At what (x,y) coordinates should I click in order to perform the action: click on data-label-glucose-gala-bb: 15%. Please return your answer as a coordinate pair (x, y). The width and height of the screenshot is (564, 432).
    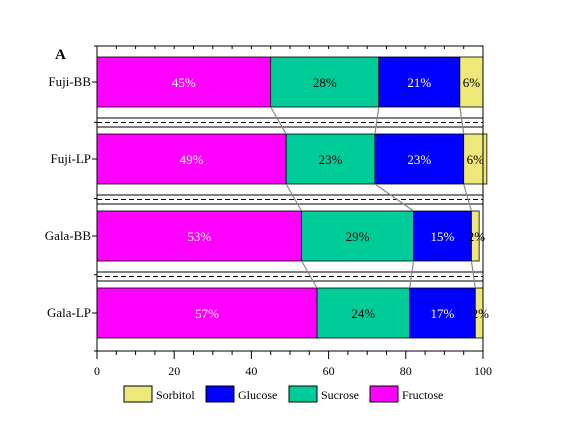
    Looking at the image, I should click on (443, 236).